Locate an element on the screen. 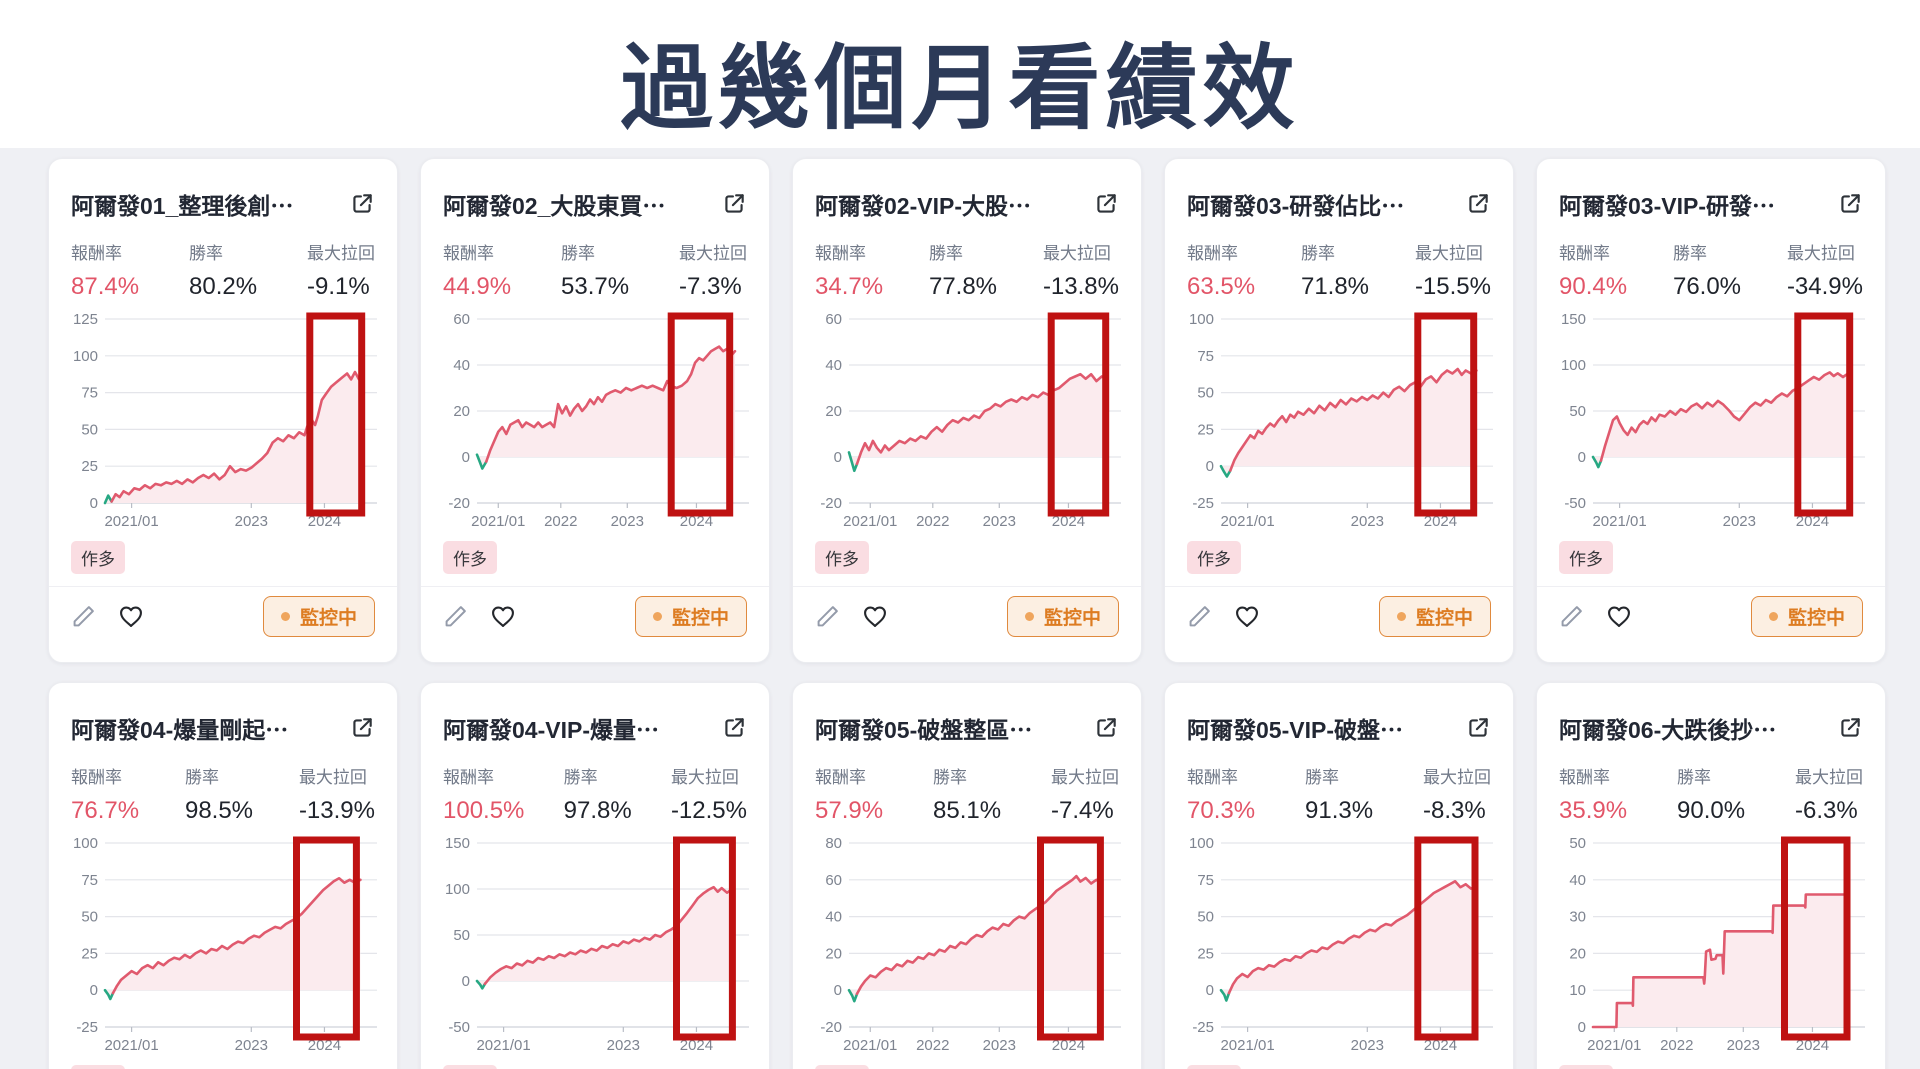 This screenshot has height=1069, width=1920. y-tick-label: 125 is located at coordinates (85, 319).